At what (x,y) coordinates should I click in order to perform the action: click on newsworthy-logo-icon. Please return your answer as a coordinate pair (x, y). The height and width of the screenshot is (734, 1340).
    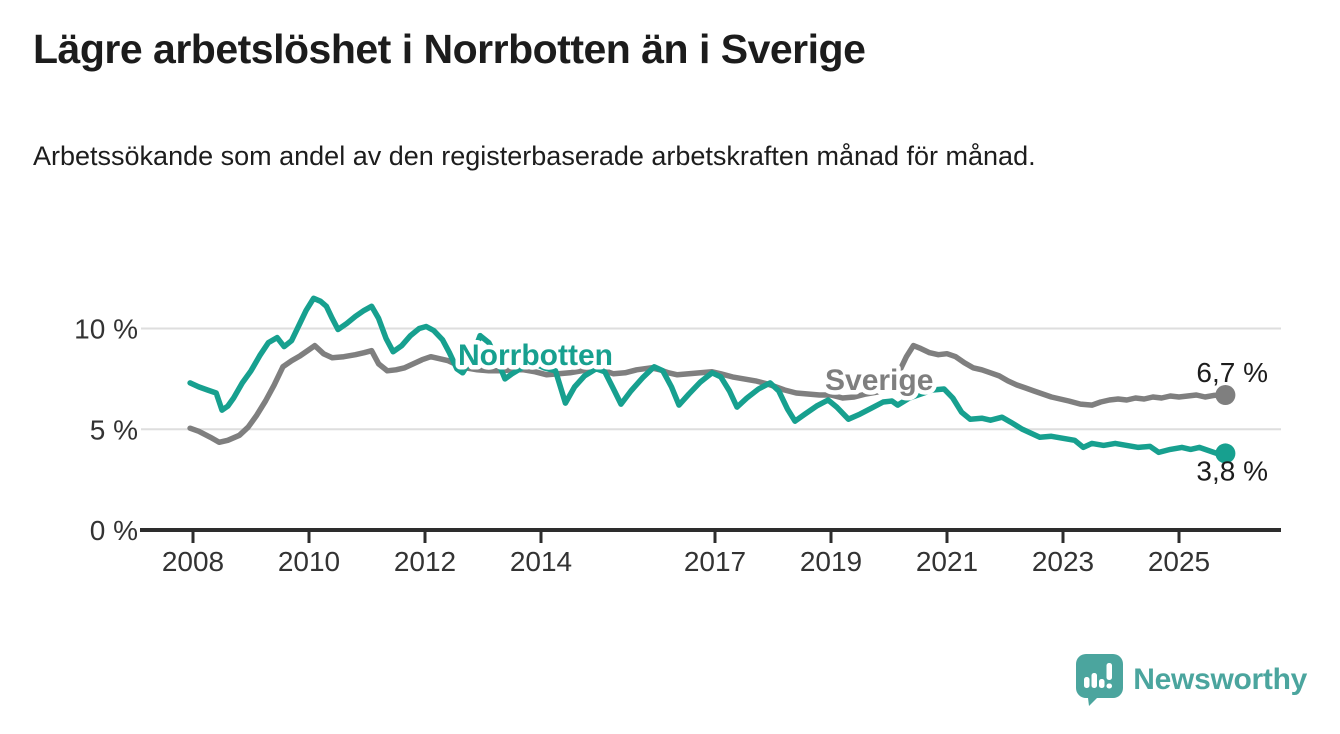
    Looking at the image, I should click on (1100, 680).